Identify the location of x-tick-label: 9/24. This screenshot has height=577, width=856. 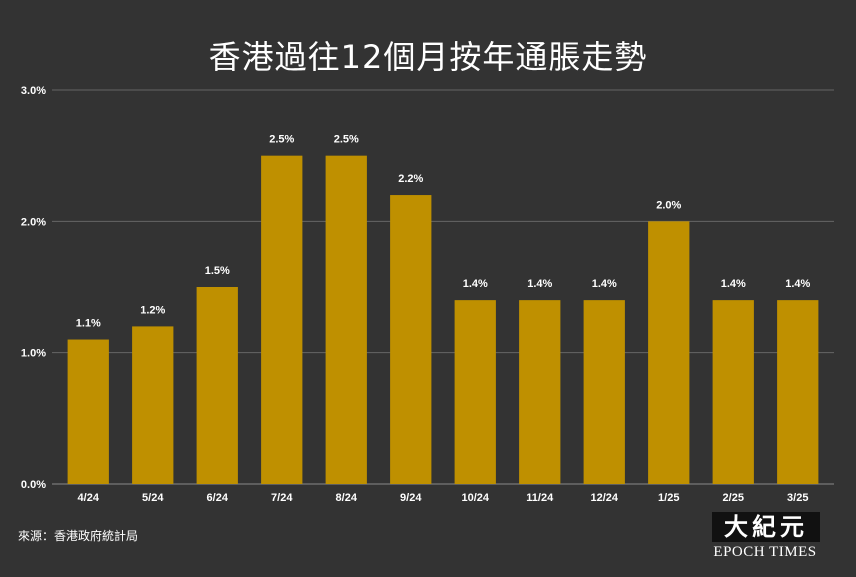
(411, 498).